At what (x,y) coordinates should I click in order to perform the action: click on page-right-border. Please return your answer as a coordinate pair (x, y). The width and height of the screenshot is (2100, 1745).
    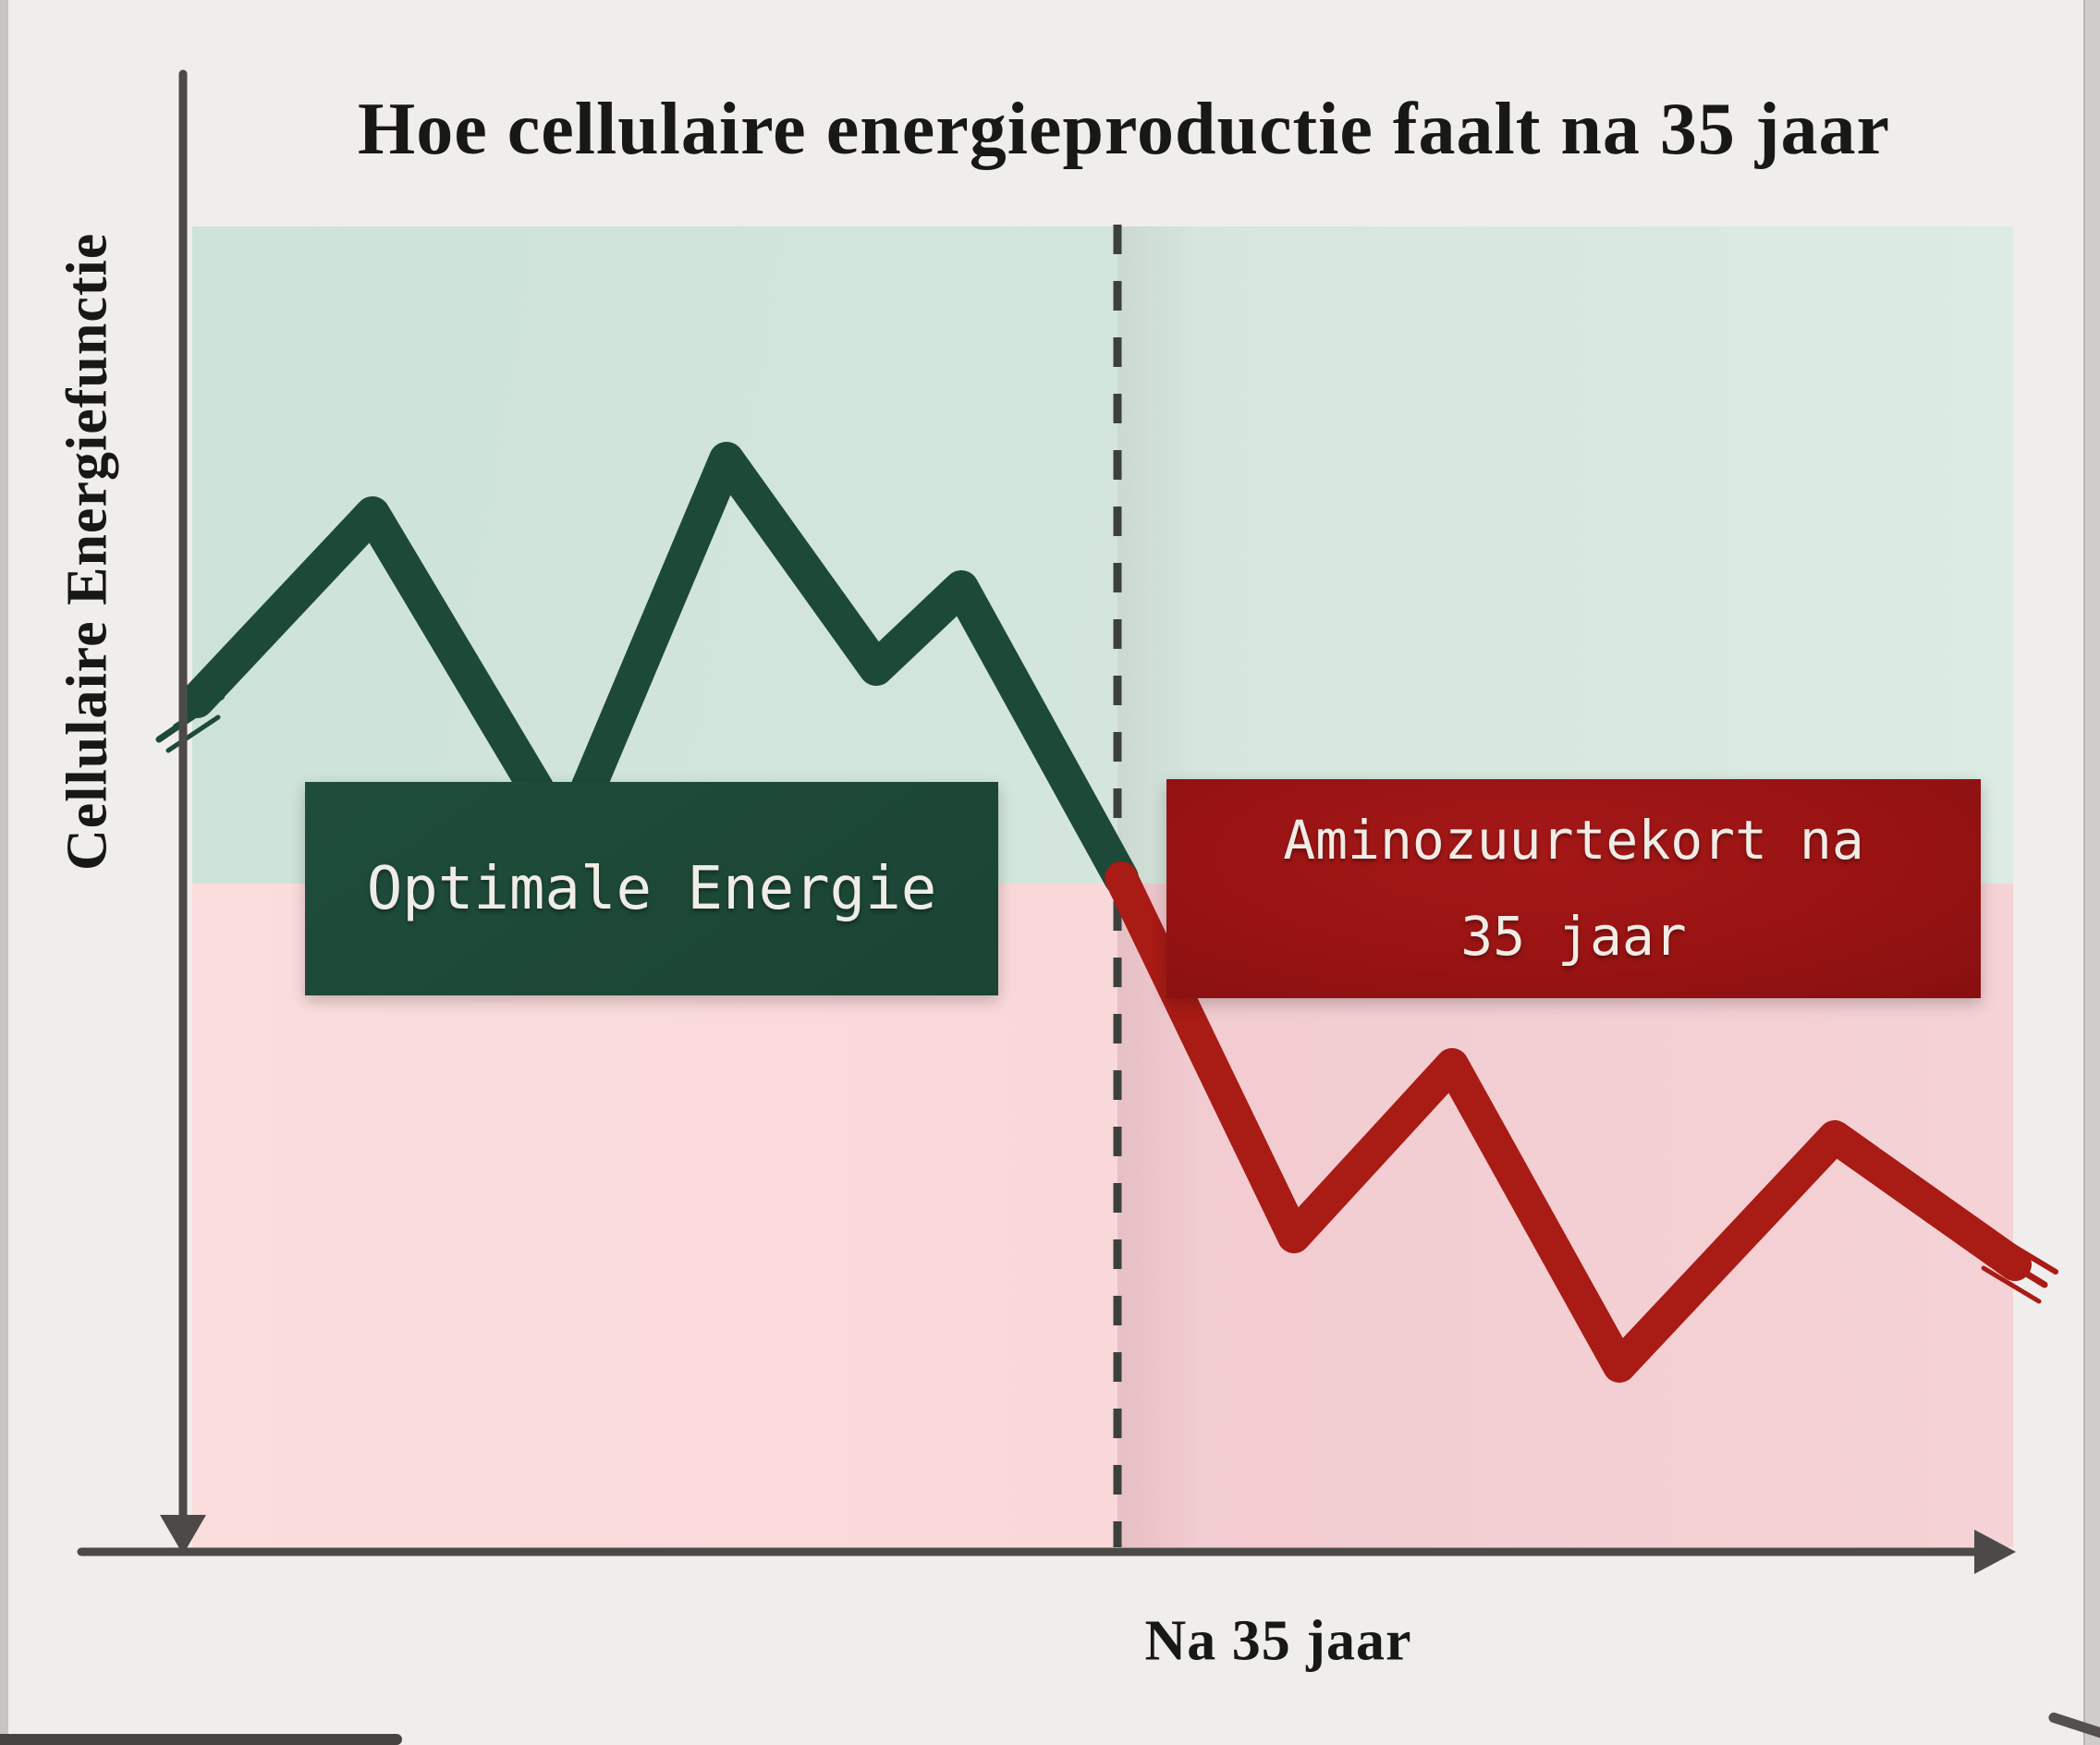
    Looking at the image, I should click on (2091, 873).